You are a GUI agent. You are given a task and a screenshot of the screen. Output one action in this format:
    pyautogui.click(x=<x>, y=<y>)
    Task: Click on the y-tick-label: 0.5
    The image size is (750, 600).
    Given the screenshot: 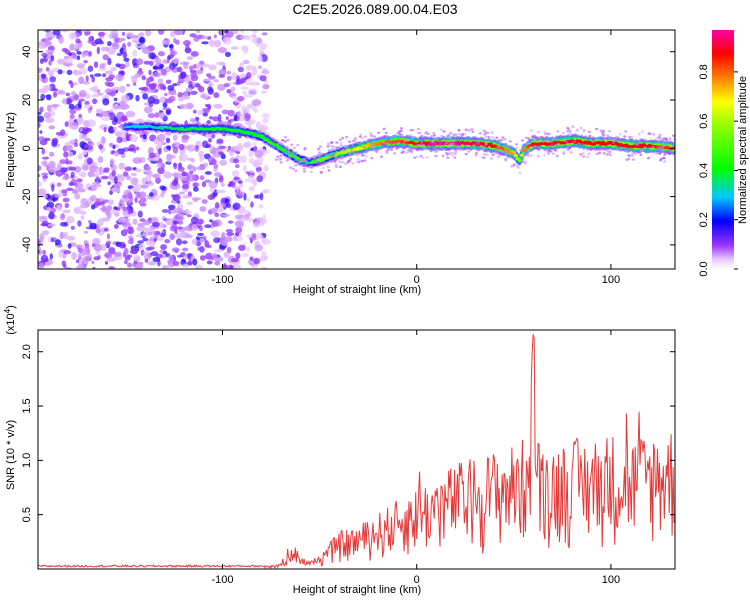 What is the action you would take?
    pyautogui.click(x=27, y=514)
    